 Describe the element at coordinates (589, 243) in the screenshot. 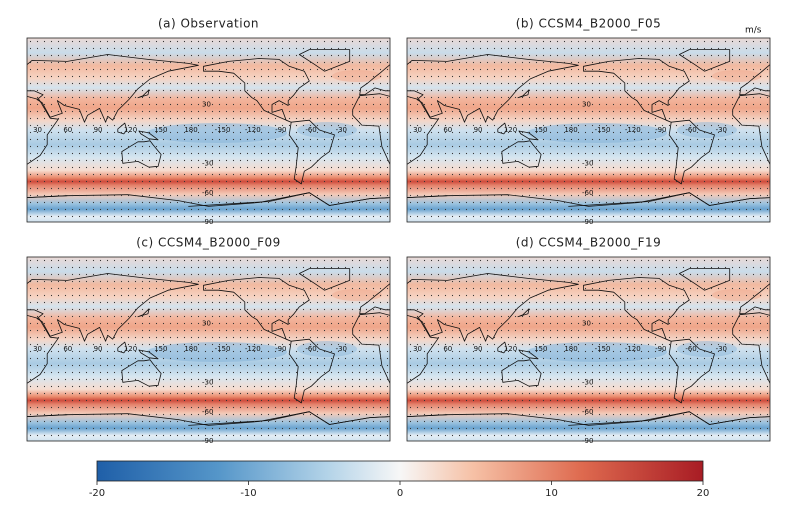

I see `panel-title: (d) CCSM4_B2000_F19` at that location.